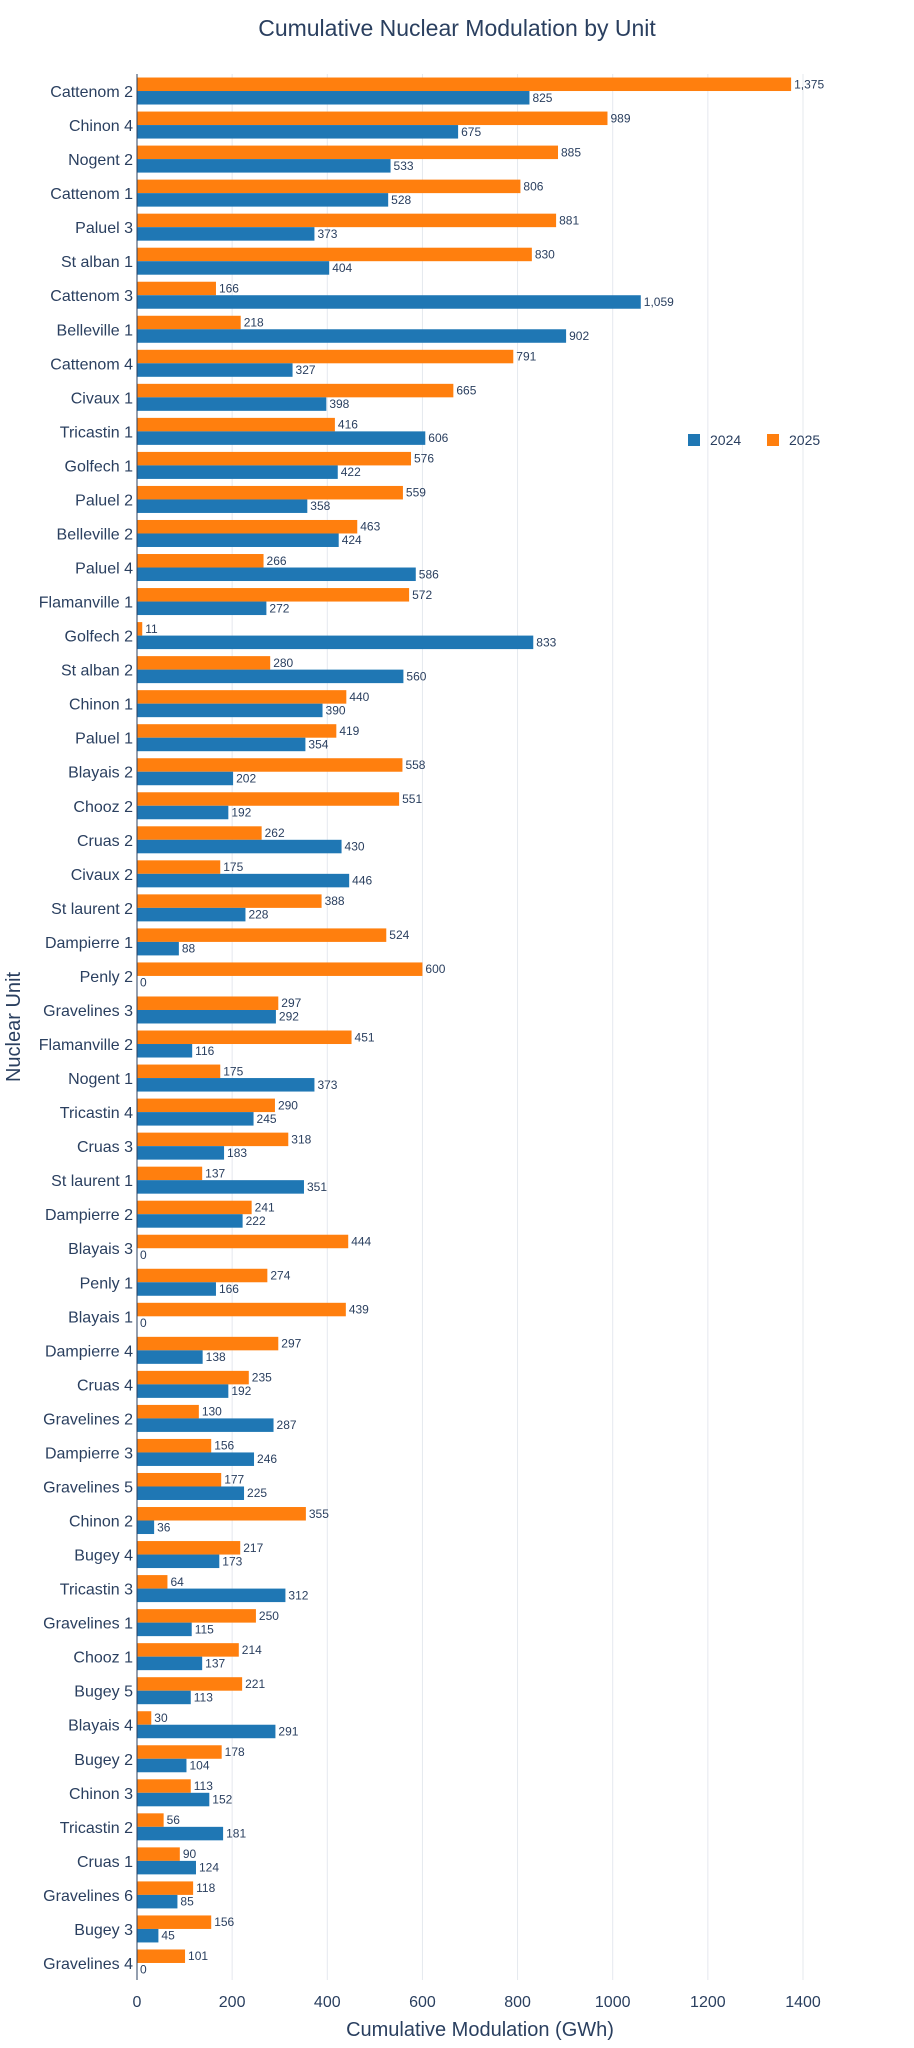 Image resolution: width=914 pixels, height=2048 pixels. Describe the element at coordinates (725, 440) in the screenshot. I see `legend-label-2024: 2024` at that location.